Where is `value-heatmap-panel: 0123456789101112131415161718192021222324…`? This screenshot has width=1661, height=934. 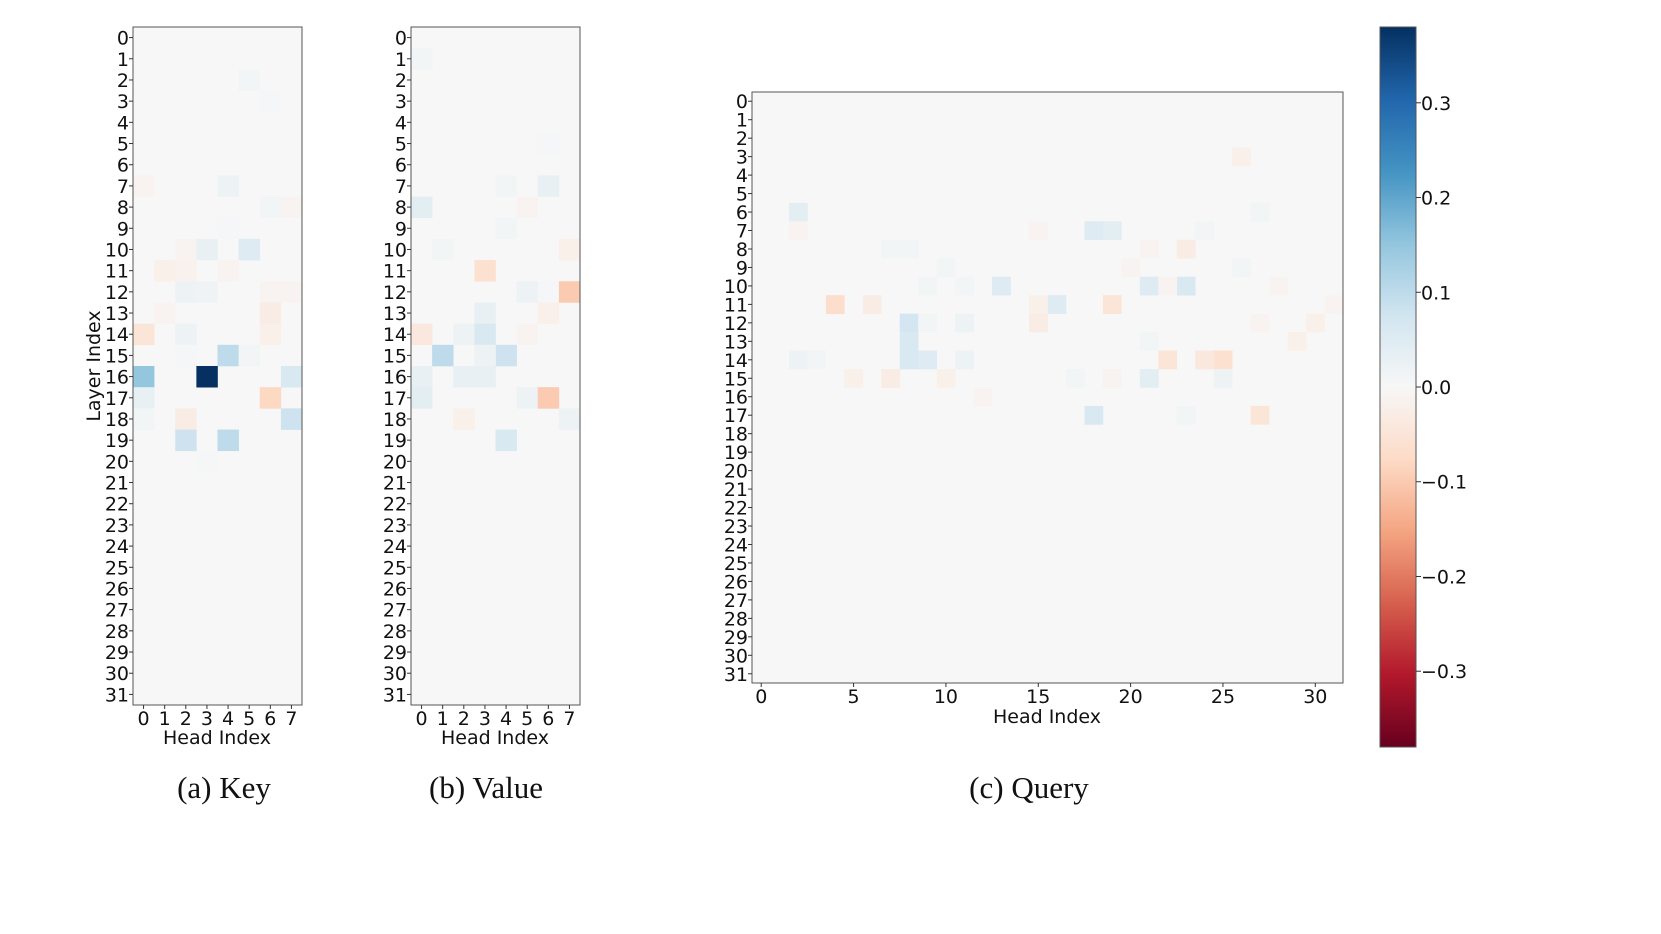 value-heatmap-panel: 0123456789101112131415161718192021222324… is located at coordinates (482, 387).